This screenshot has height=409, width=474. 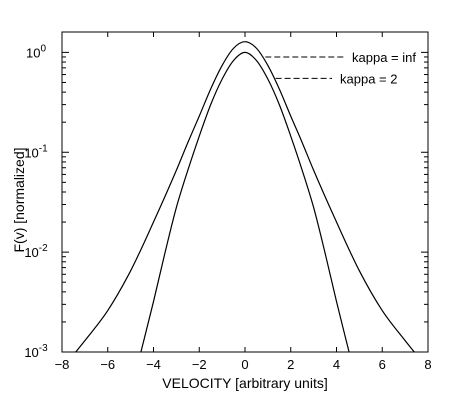 I want to click on x-tick-label: 2, so click(x=290, y=364).